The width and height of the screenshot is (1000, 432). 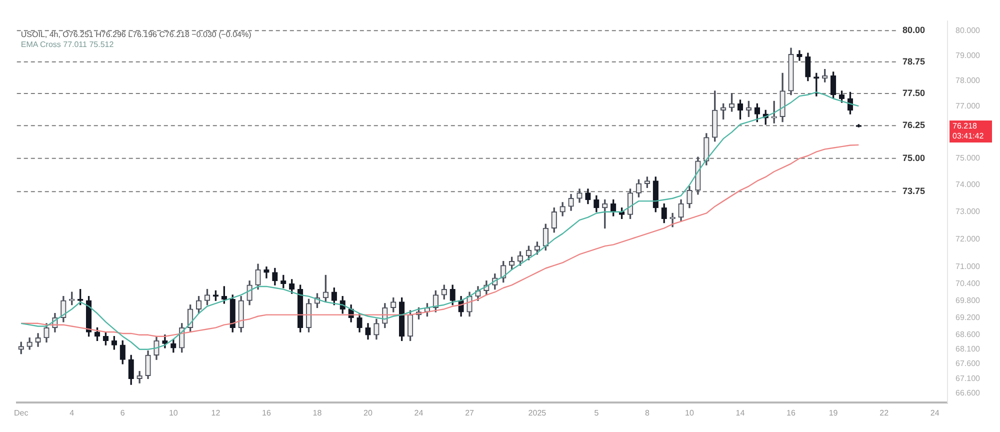 I want to click on y-tick-label: 69.200, so click(x=968, y=317).